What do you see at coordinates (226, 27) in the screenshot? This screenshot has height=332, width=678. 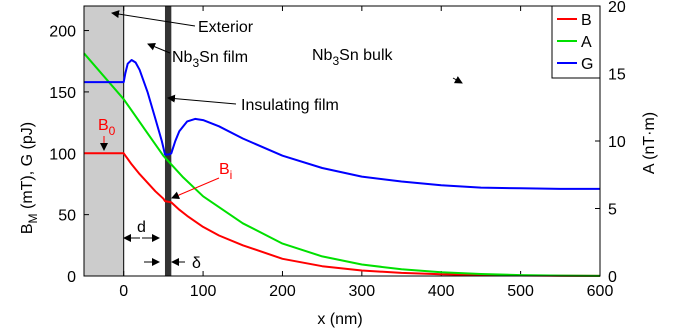 I see `exterior-annotation: Exterior` at bounding box center [226, 27].